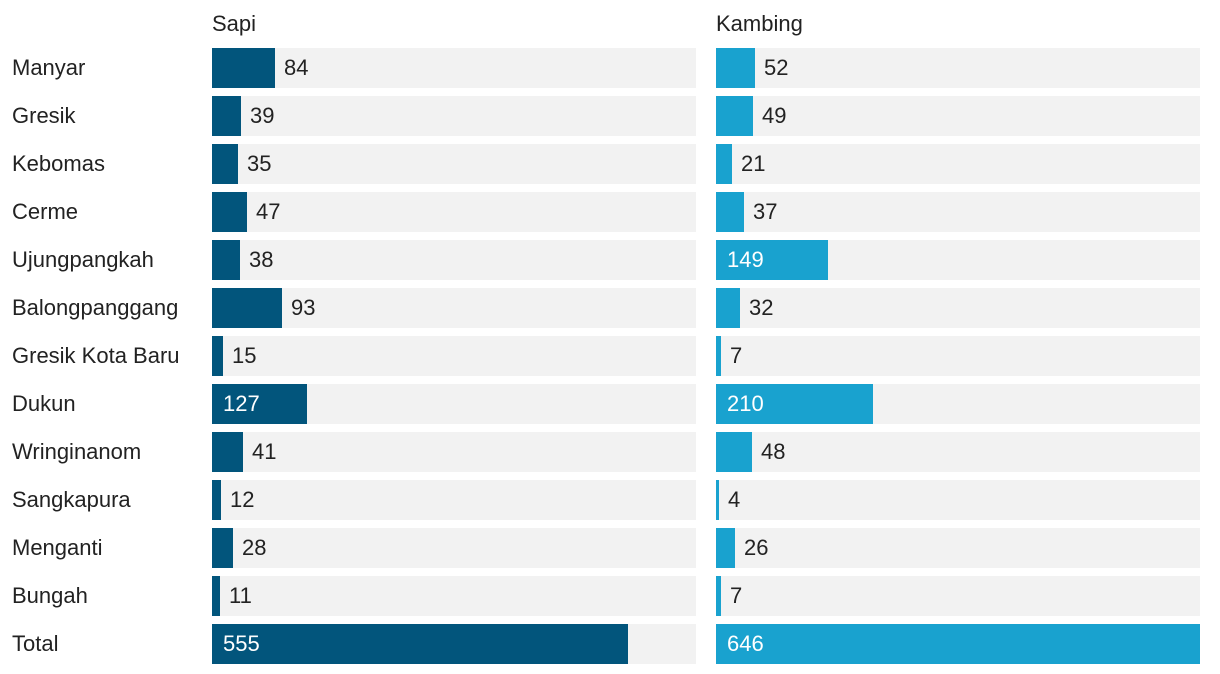  Describe the element at coordinates (958, 548) in the screenshot. I see `bar-track: 26` at that location.